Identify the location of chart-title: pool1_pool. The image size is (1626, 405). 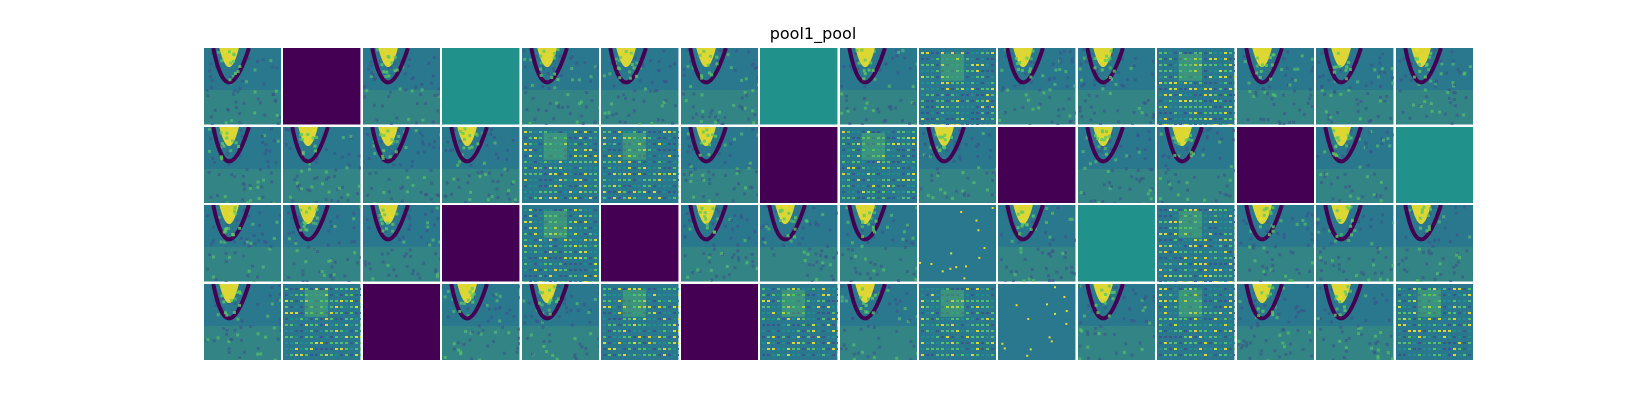
(813, 33).